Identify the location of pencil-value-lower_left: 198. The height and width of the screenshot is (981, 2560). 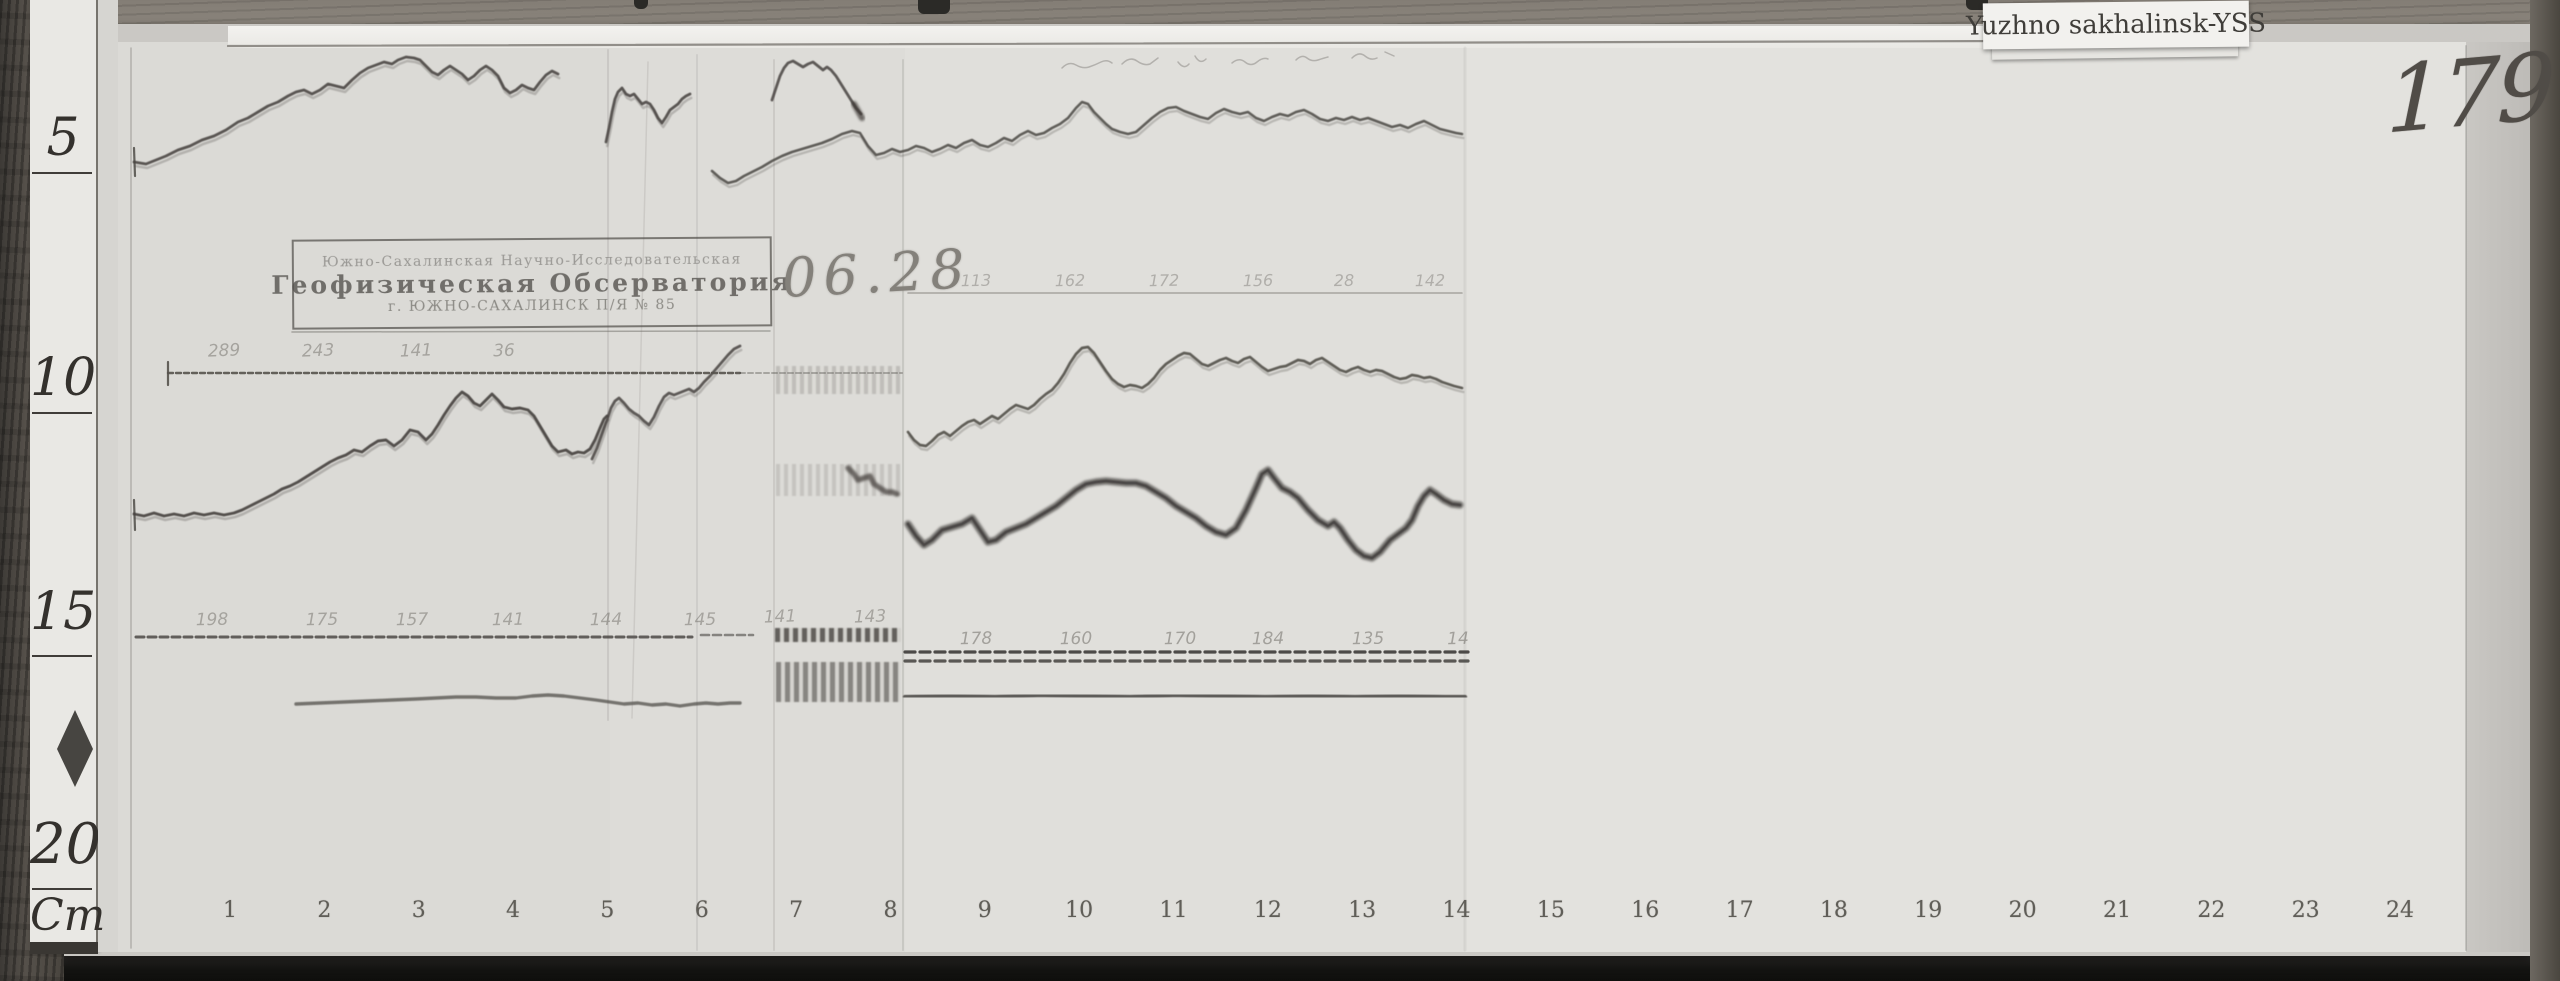
(212, 620).